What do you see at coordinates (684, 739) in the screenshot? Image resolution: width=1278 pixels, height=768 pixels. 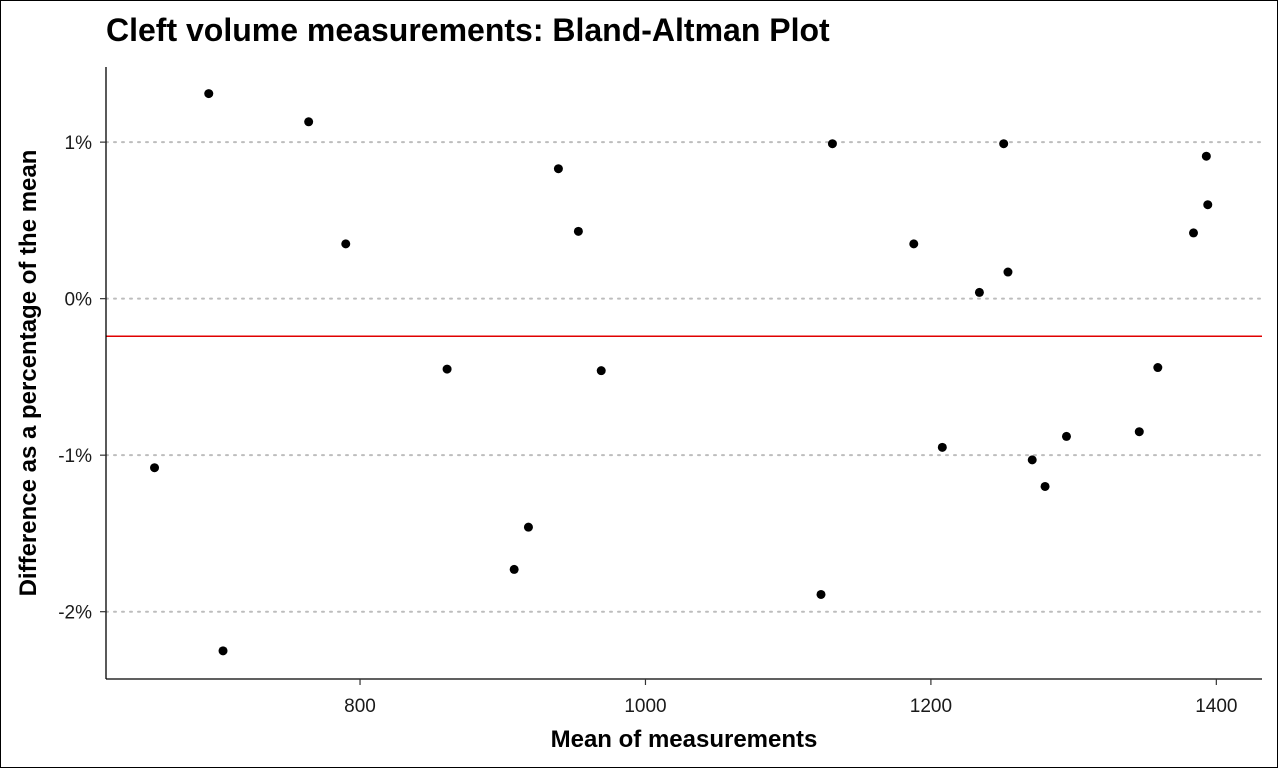 I see `x-axis-title: Mean of measurements` at bounding box center [684, 739].